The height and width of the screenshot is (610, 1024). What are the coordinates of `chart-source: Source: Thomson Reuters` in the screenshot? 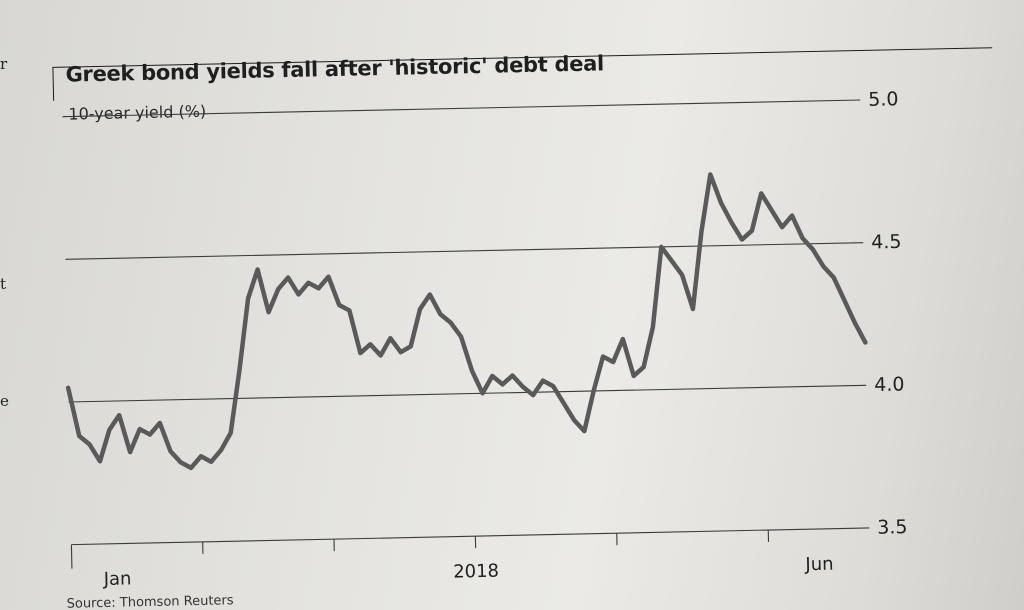 It's located at (150, 601).